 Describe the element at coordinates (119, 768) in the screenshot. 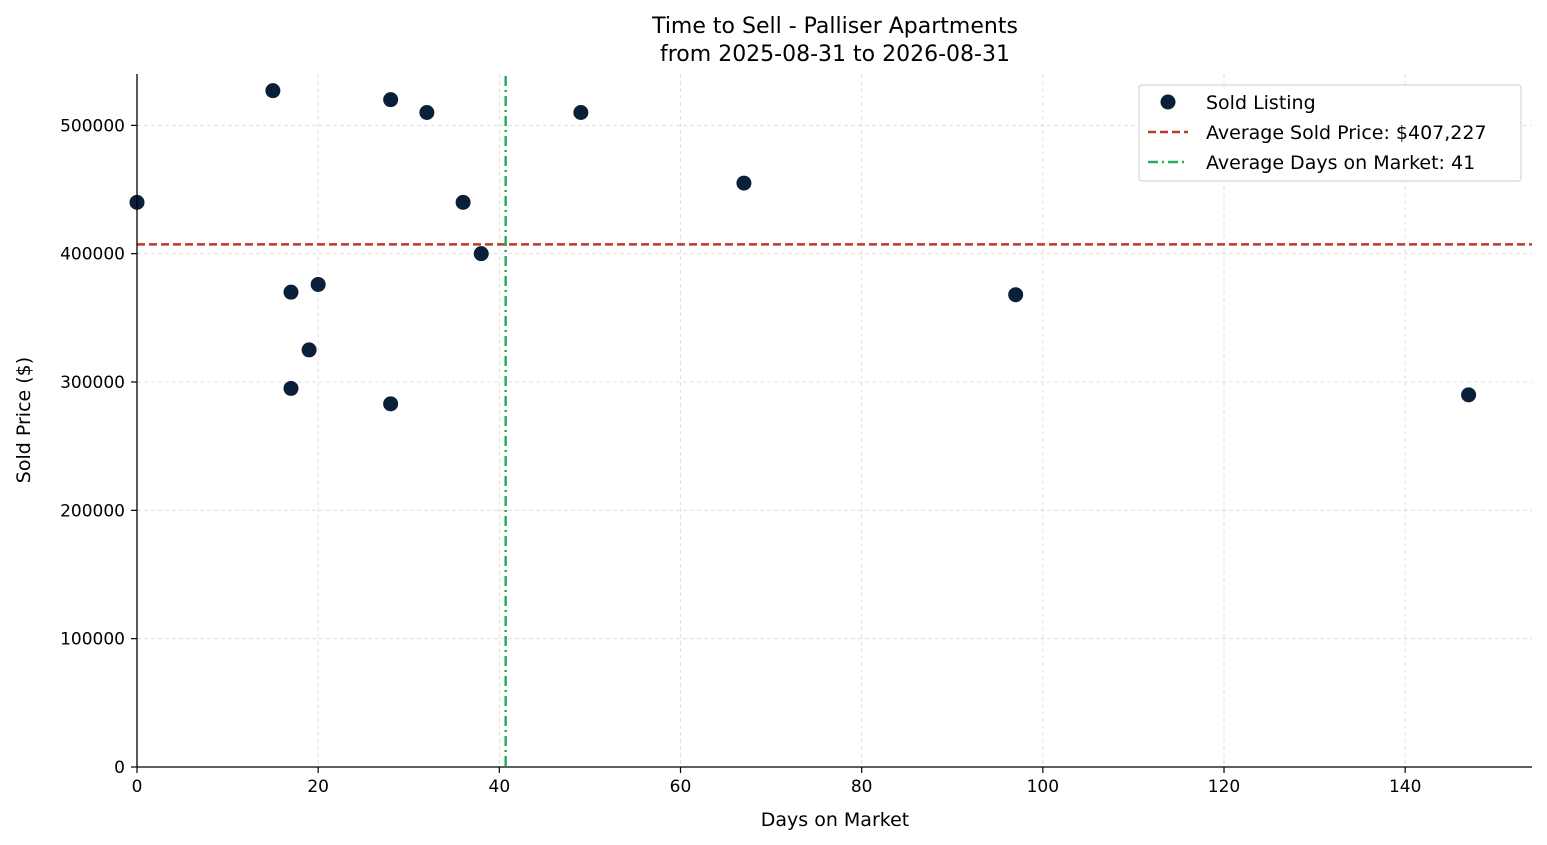

I see `y-tick-label-0: 0` at that location.